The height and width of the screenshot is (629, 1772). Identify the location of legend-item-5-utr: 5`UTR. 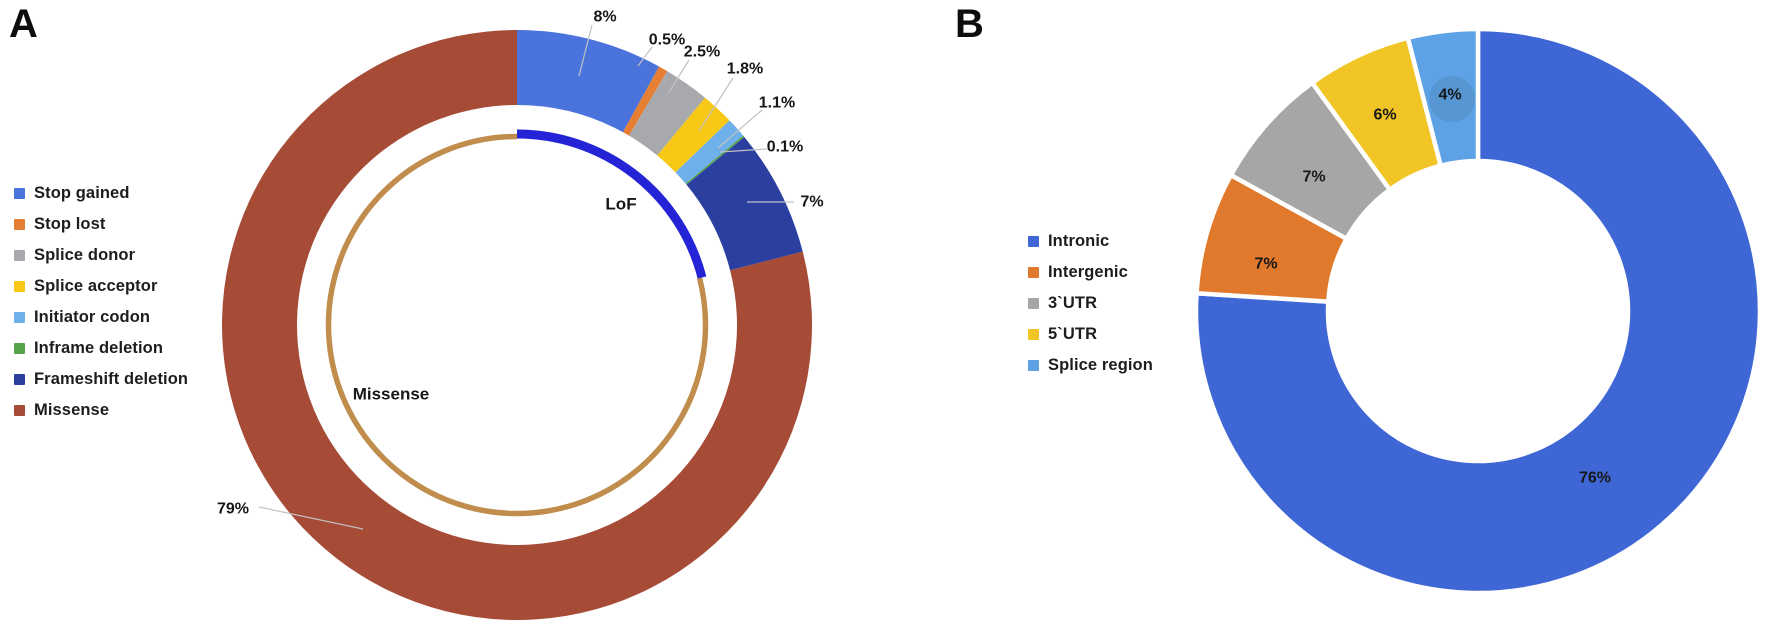
(1090, 334).